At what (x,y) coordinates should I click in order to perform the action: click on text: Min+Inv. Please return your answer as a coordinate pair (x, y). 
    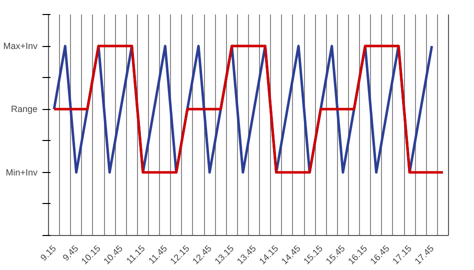
    Looking at the image, I should click on (22, 172).